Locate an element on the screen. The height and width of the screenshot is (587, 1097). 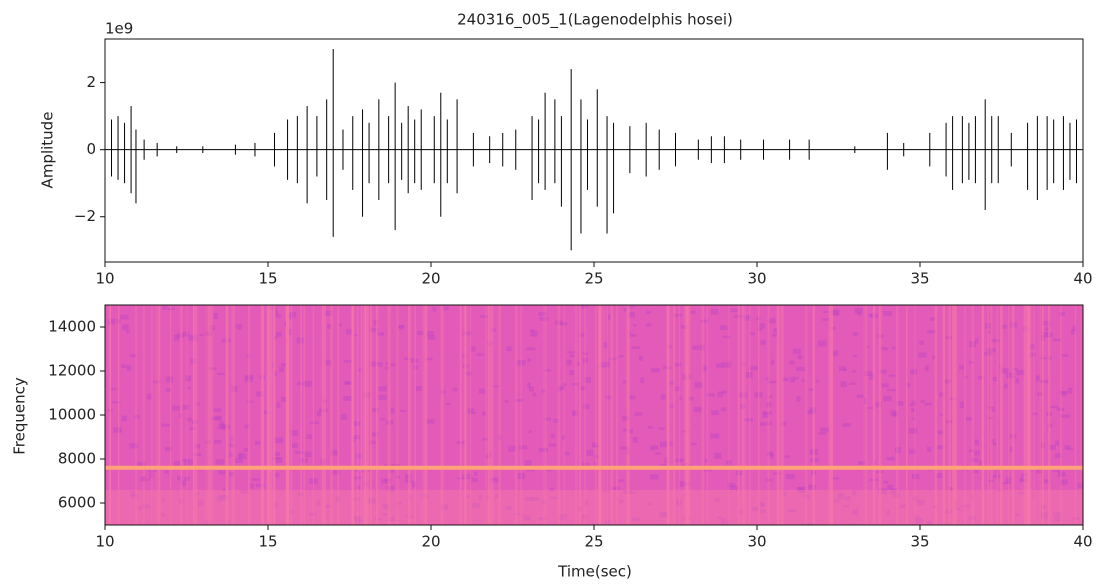
x-axis-label: Time(sec) is located at coordinates (594, 572).